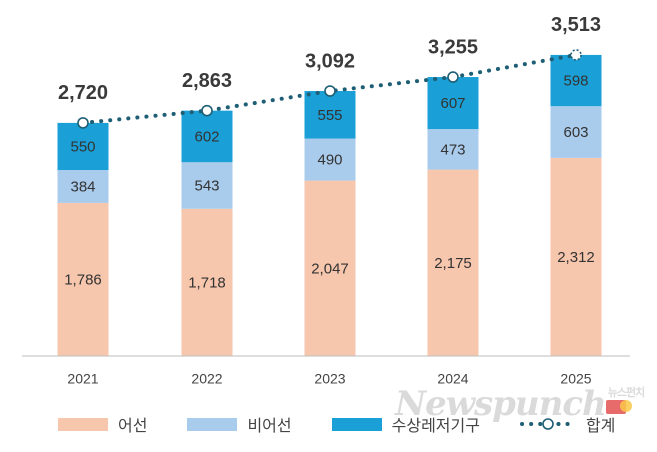  I want to click on bar-label-2024-series-2: 607, so click(452, 103).